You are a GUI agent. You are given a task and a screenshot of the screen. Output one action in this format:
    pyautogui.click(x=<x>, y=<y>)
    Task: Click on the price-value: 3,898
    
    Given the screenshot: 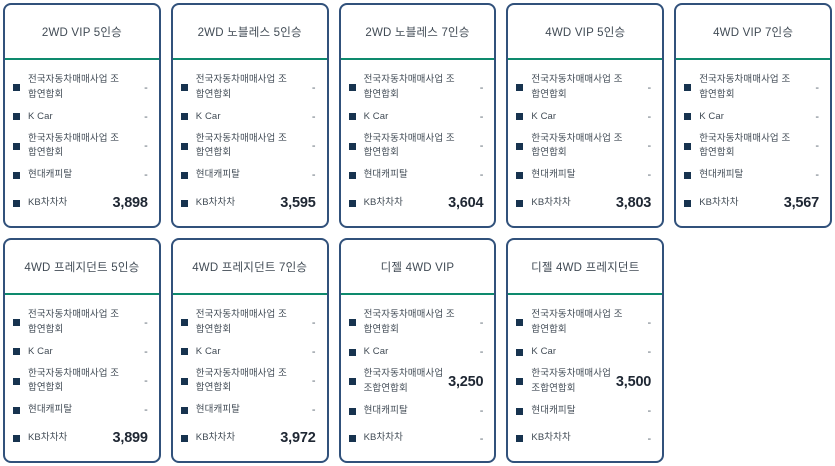 What is the action you would take?
    pyautogui.click(x=130, y=203)
    